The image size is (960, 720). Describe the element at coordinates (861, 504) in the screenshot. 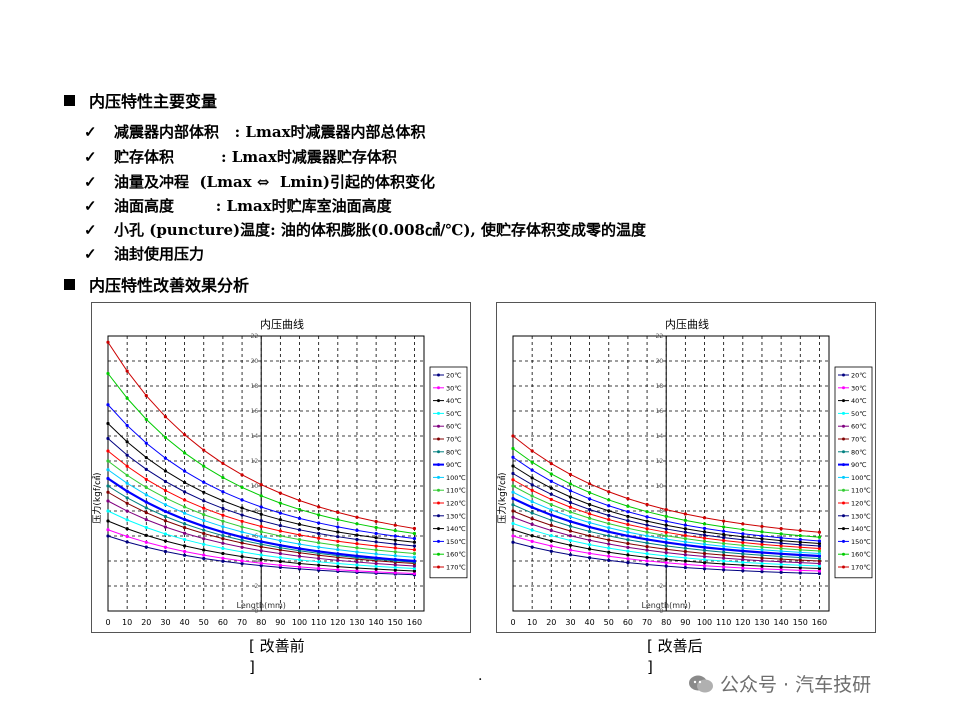

I see `legend-label: 120℃` at that location.